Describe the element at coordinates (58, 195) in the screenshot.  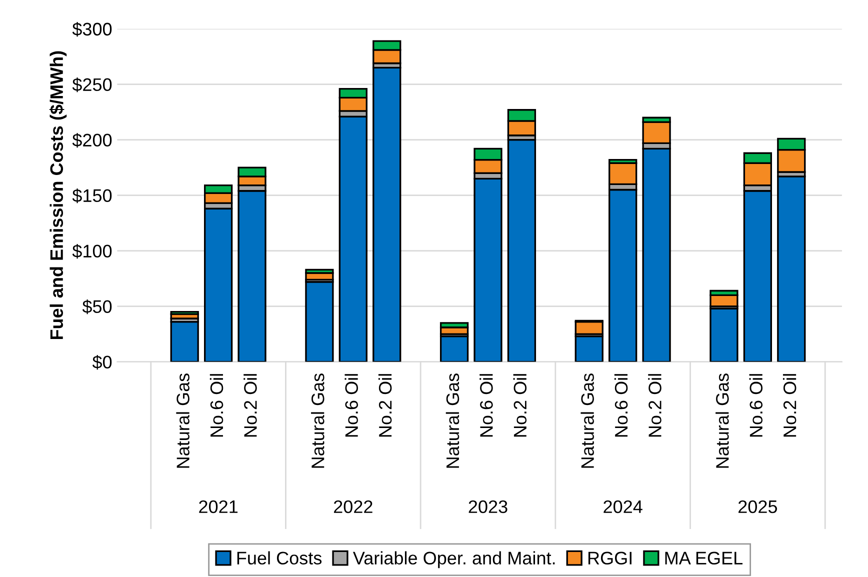
I see `y-axis-title: Fuel and Emission Costs ($/MWh)` at that location.